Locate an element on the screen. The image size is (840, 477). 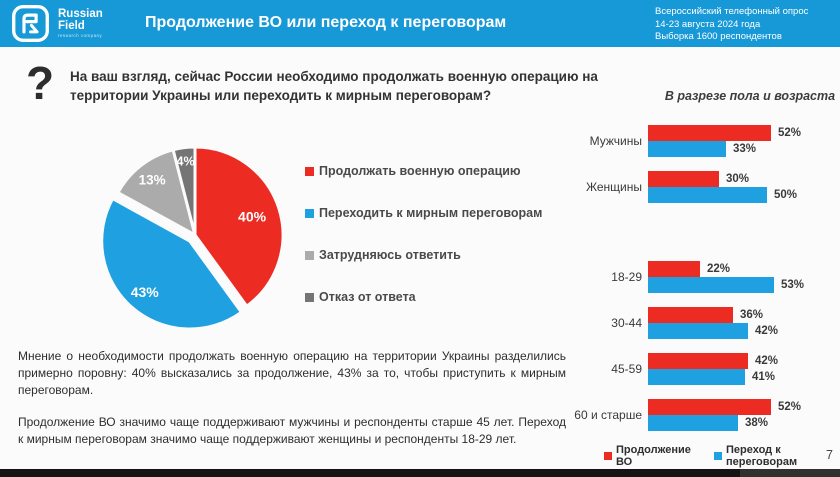
bottom-scrollbar-thumb is located at coordinates (790, 473).